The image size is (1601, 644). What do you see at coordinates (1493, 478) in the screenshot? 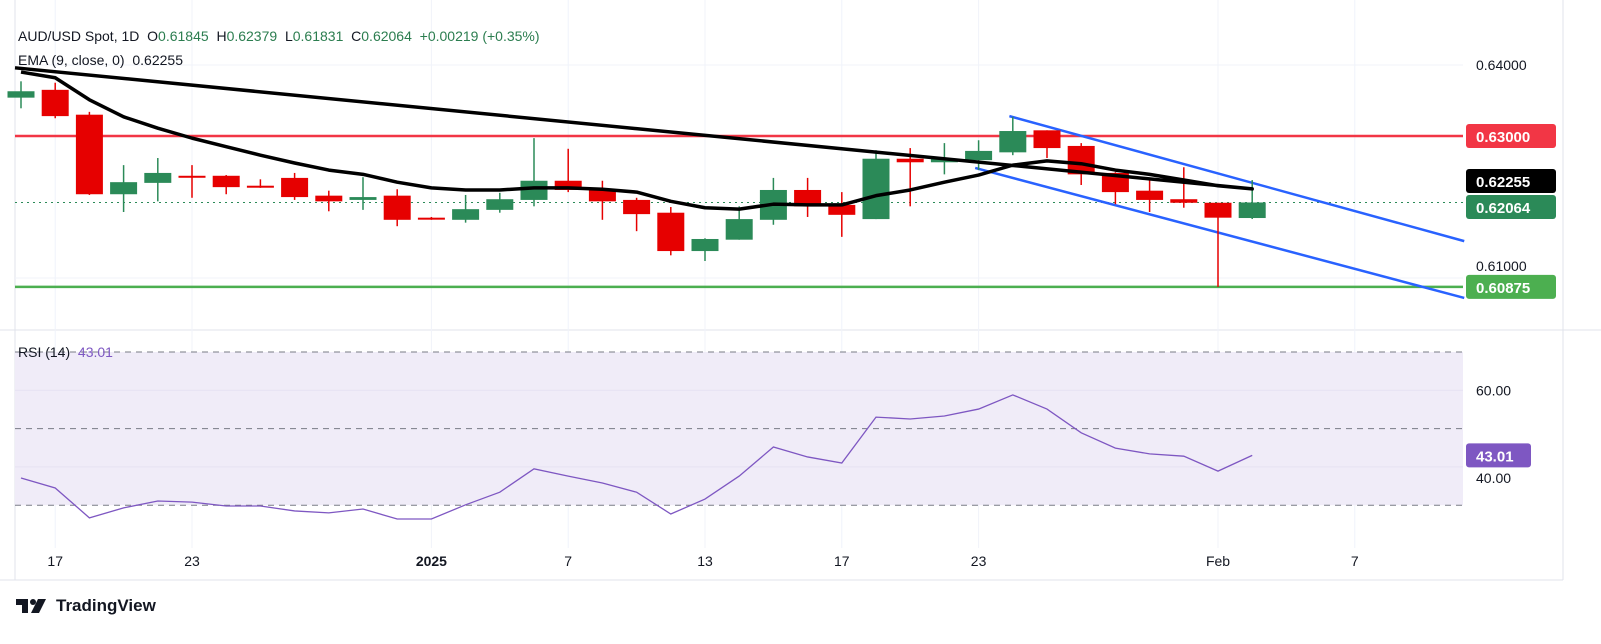
I see `rsi-tick-label: 40.00` at bounding box center [1493, 478].